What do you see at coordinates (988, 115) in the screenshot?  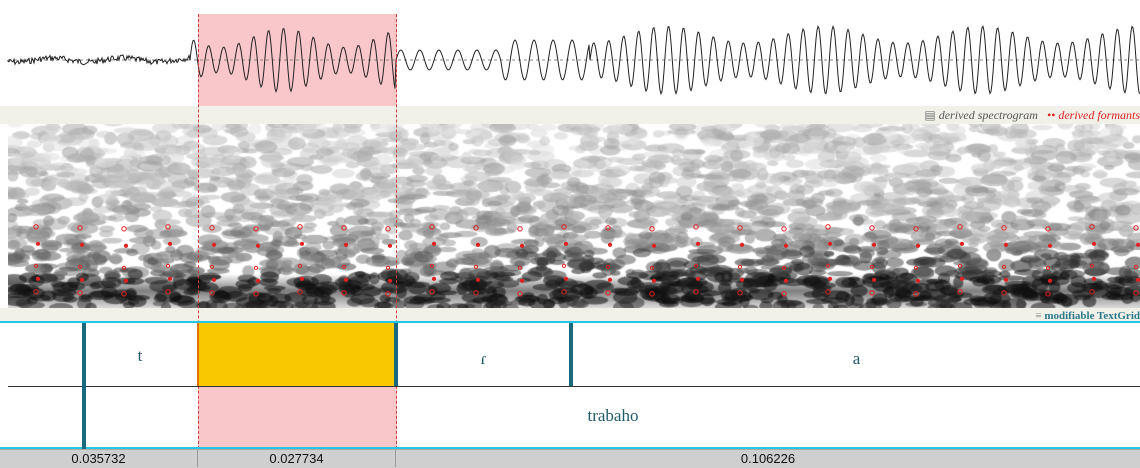 I see `spectrogram-legend-label: derived spectrogram` at bounding box center [988, 115].